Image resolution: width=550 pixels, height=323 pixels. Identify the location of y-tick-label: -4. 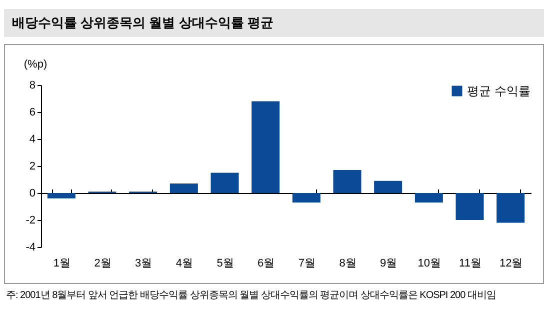
(31, 248).